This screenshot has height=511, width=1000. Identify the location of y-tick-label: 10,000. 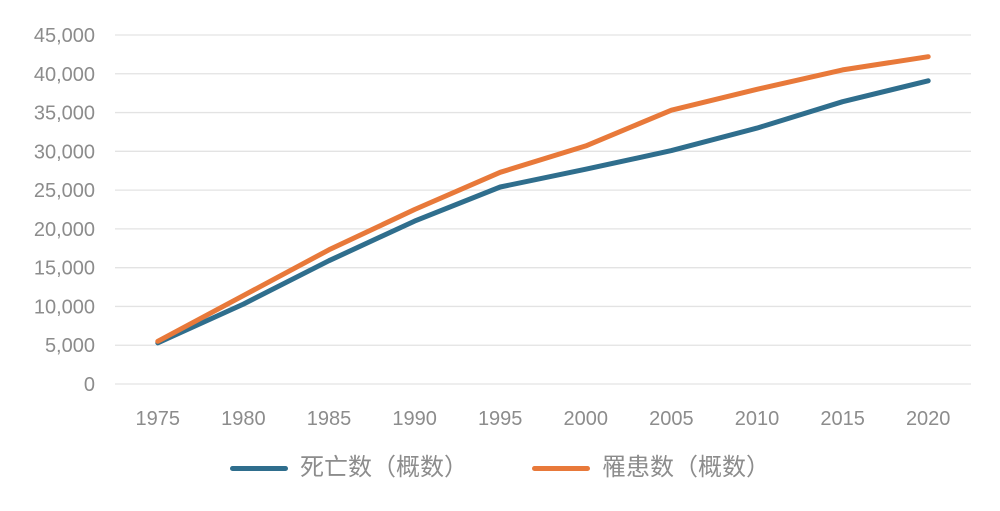
(64, 307).